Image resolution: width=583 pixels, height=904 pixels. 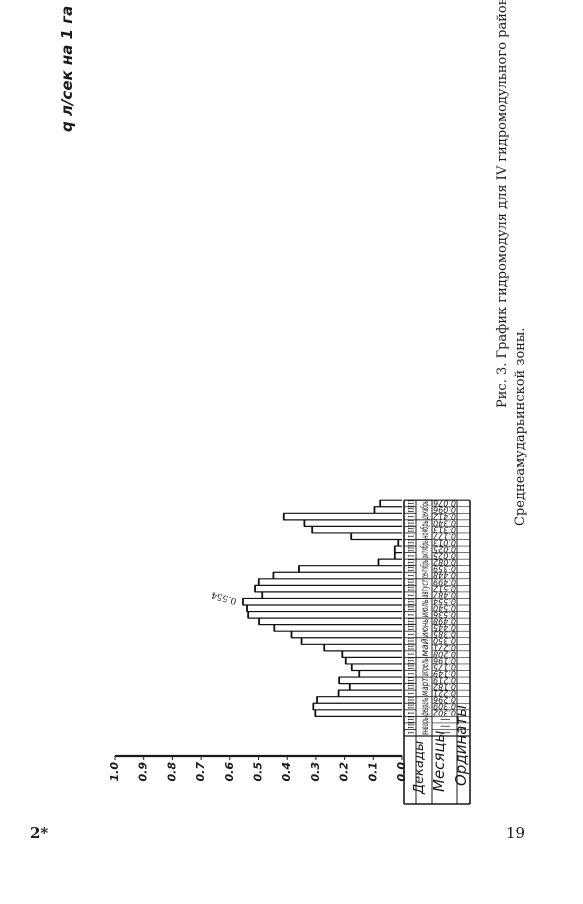 What do you see at coordinates (444, 660) in the screenshot?
I see `ordinate-label: 0.196` at bounding box center [444, 660].